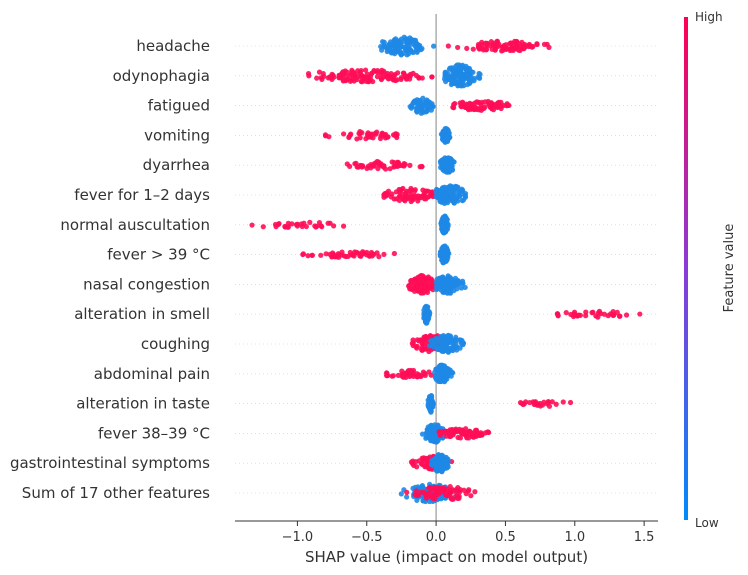 The width and height of the screenshot is (748, 575). I want to click on feature-label: coughing, so click(175, 344).